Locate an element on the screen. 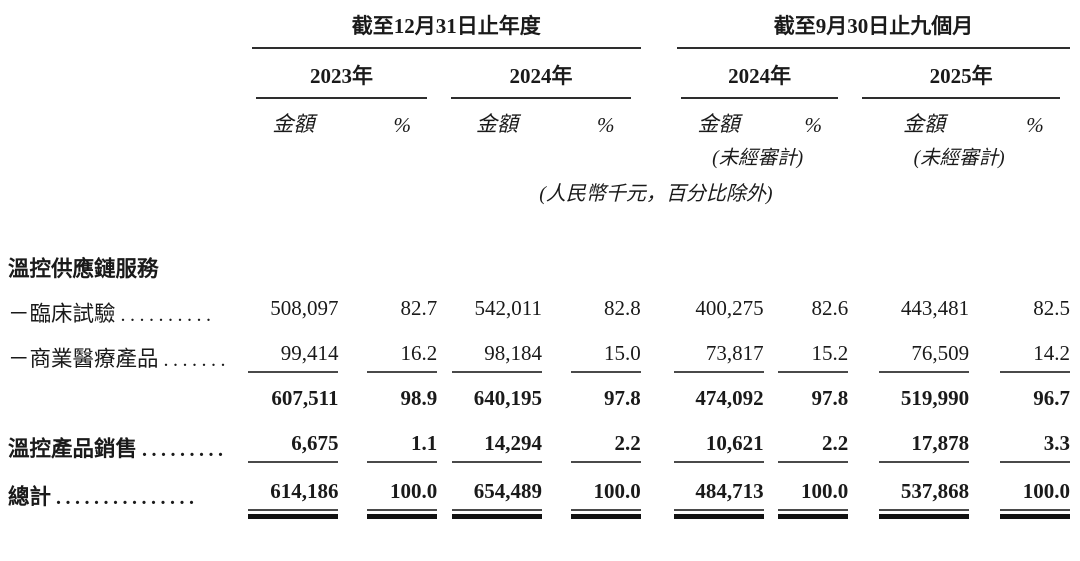  row-label-clinical-trials: －臨床試驗 is located at coordinates (62, 314).